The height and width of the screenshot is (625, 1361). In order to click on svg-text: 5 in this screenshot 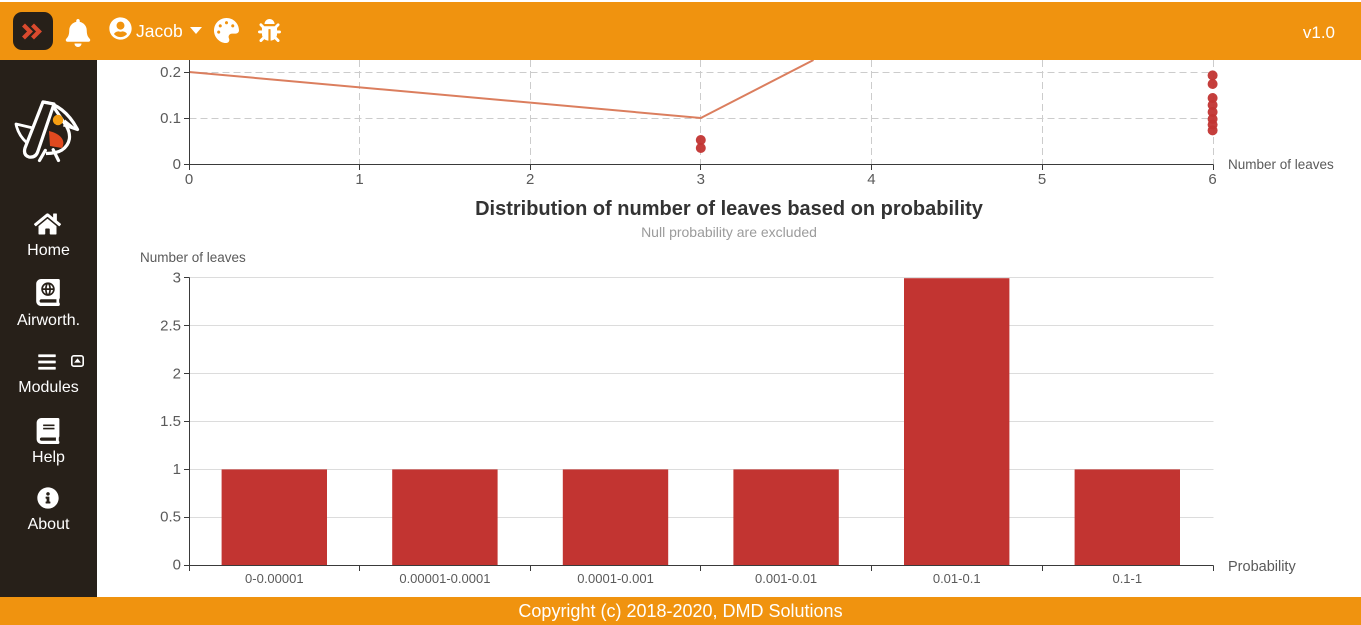, I will do `click(1042, 179)`.